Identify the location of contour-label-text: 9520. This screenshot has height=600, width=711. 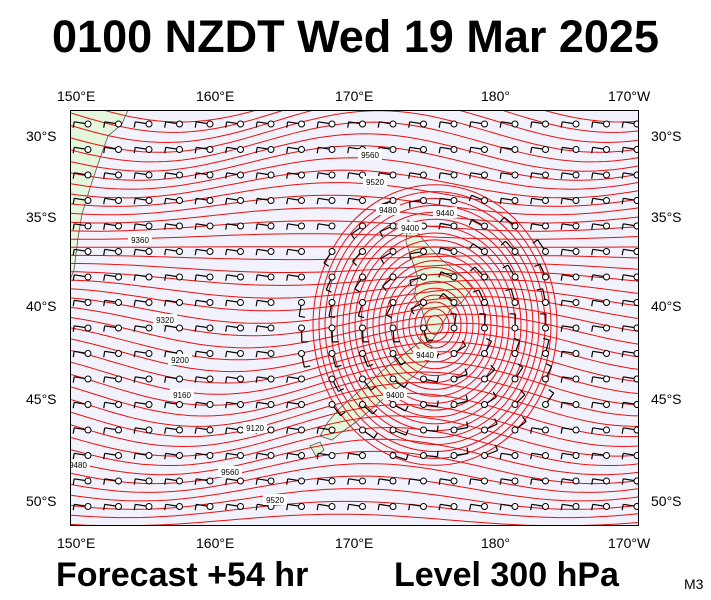
(275, 500).